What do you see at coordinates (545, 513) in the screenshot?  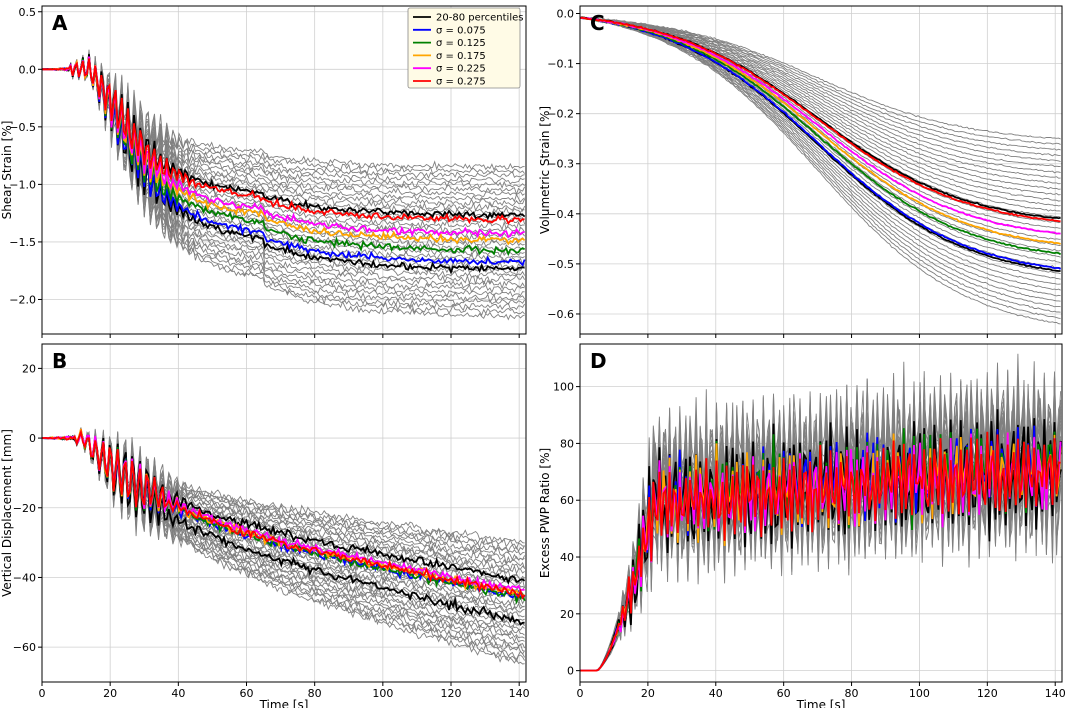 I see `y-axis-label: Excess PWP Ratio [%]` at bounding box center [545, 513].